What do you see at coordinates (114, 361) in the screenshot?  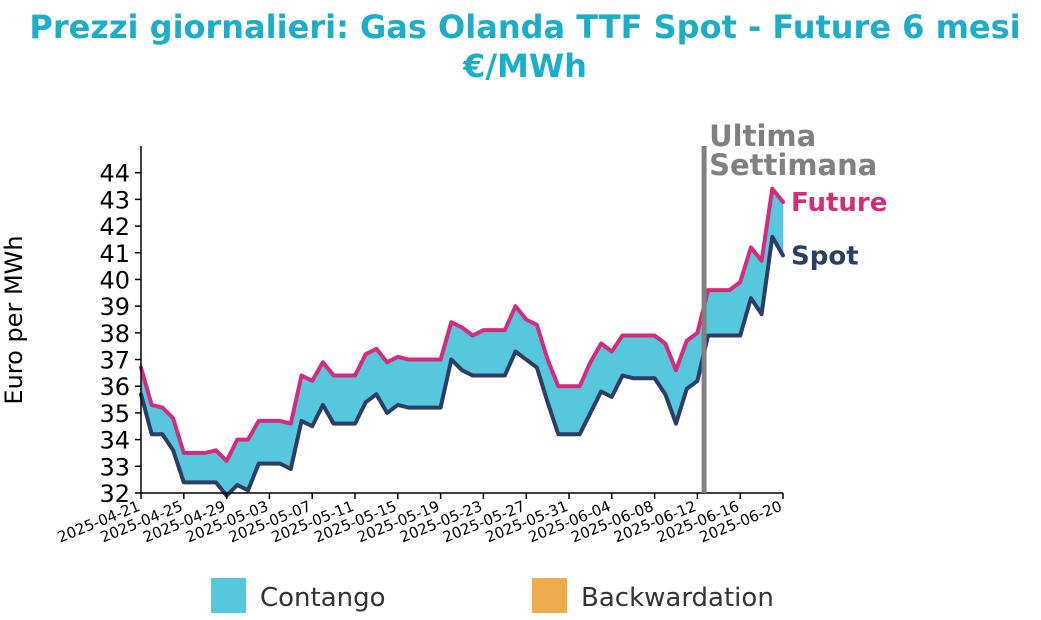 I see `y-tick-label-37: 37` at bounding box center [114, 361].